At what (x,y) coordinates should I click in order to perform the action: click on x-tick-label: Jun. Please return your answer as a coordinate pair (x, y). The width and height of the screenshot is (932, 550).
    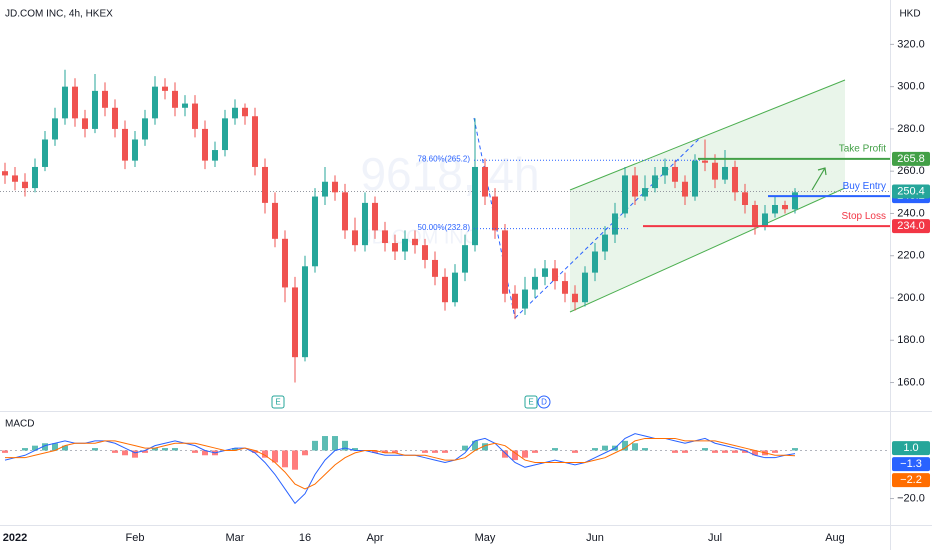
    Looking at the image, I should click on (595, 538).